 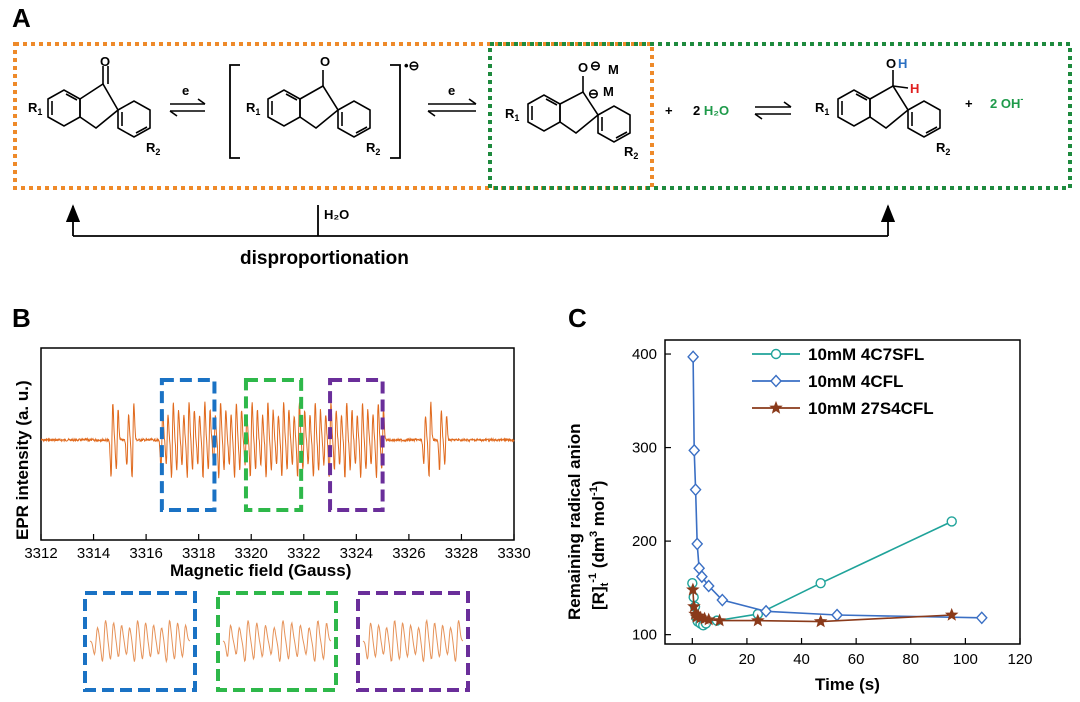 I want to click on hydroxide-product: 2 OH-, so click(x=1006, y=102).